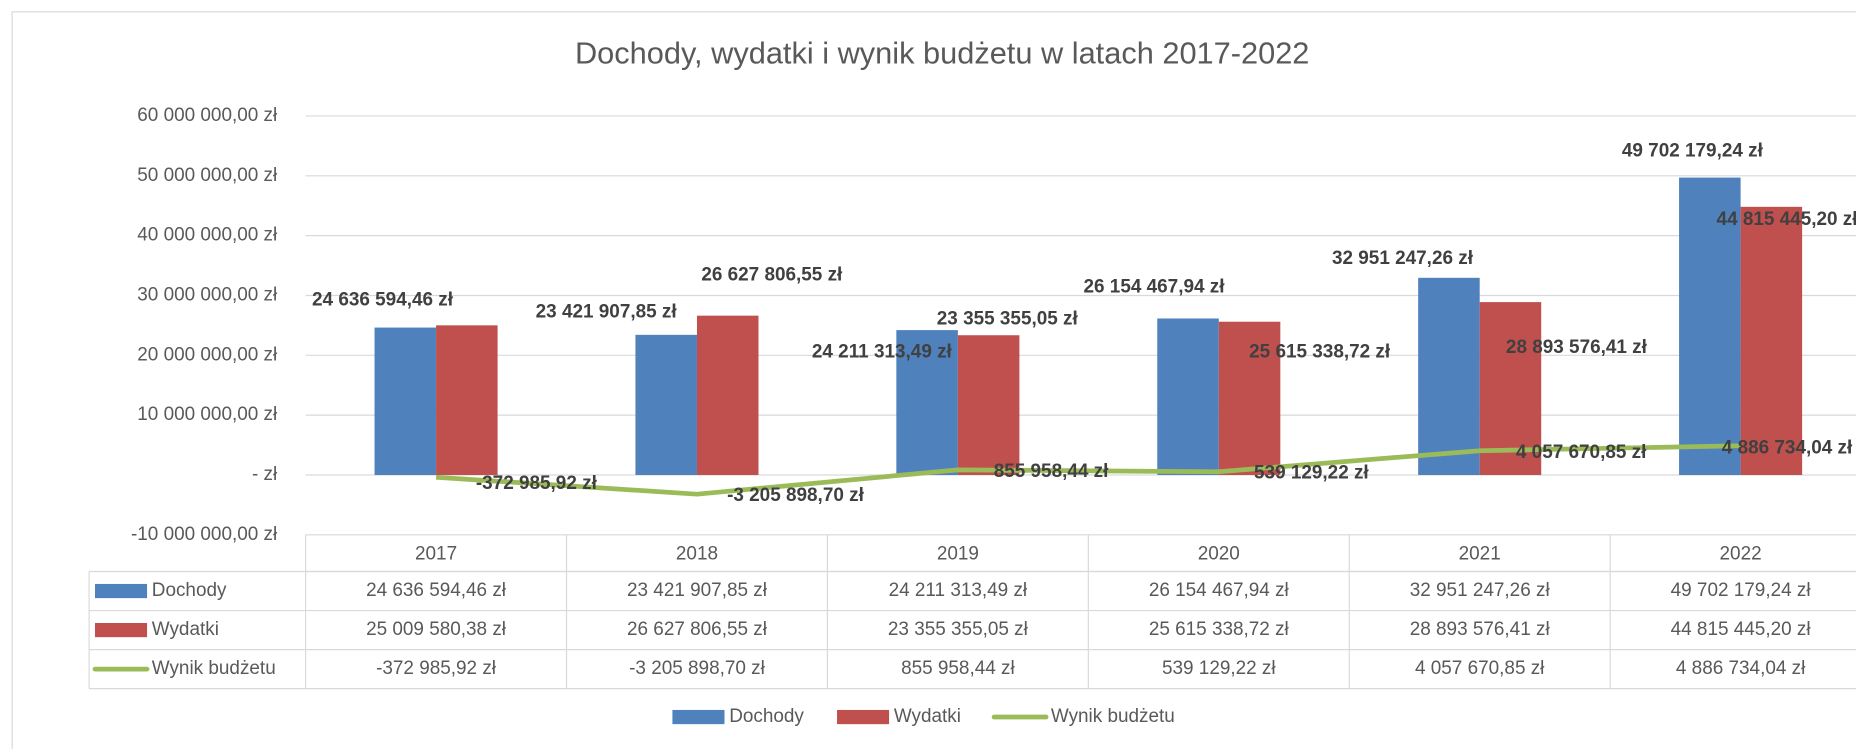  Describe the element at coordinates (1741, 590) in the screenshot. I see `table-cell: 49 702 179,24 zł` at that location.